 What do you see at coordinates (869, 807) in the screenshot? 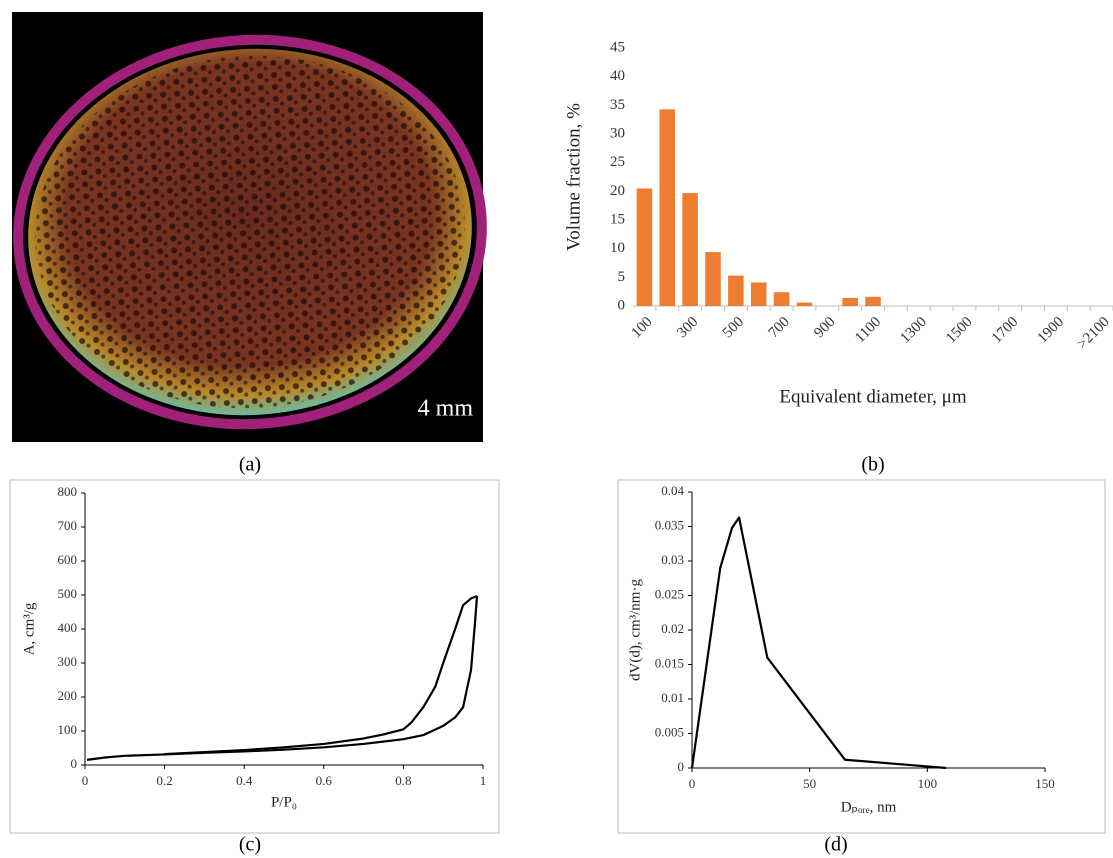
I see `x-axis-label: Dₚₒᵣₑ, nm` at bounding box center [869, 807].